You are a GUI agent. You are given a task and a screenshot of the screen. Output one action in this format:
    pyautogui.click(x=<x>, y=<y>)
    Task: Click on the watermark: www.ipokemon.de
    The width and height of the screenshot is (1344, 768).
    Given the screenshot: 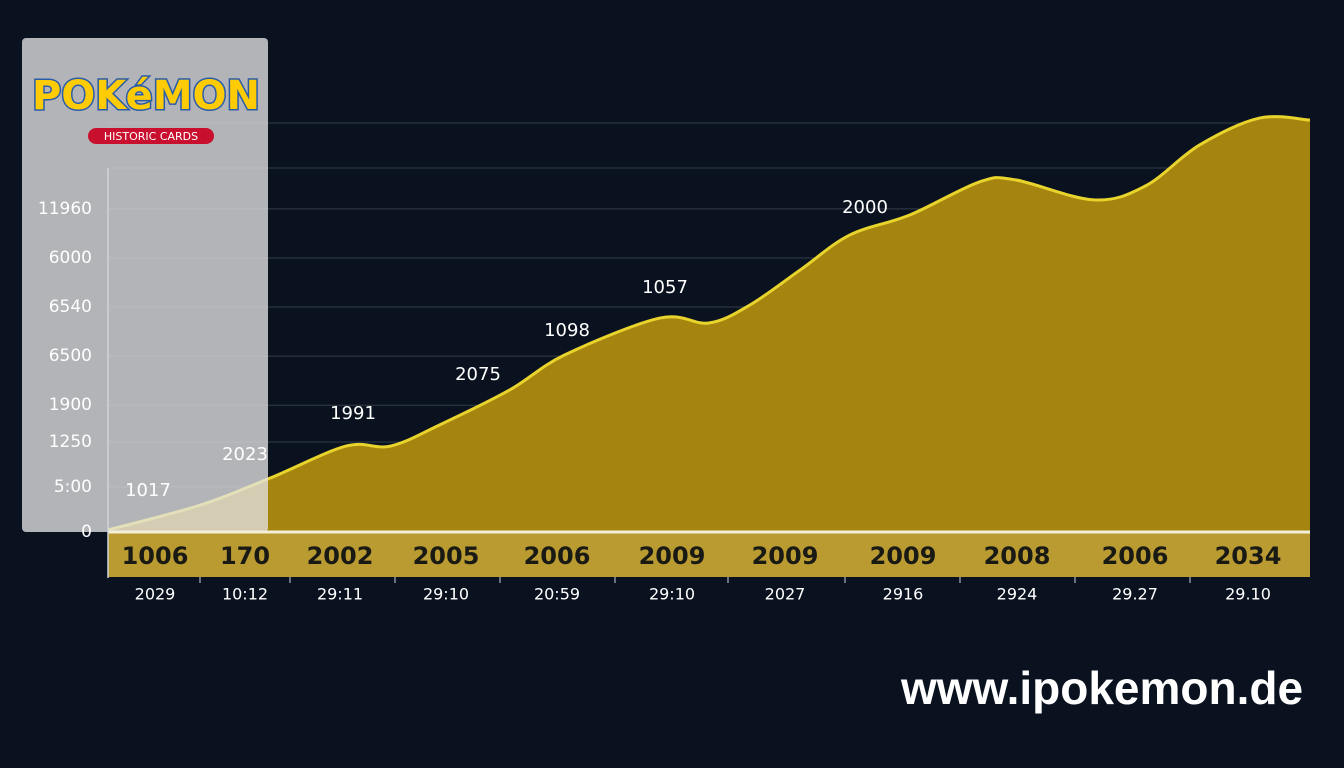 What is the action you would take?
    pyautogui.click(x=1101, y=688)
    